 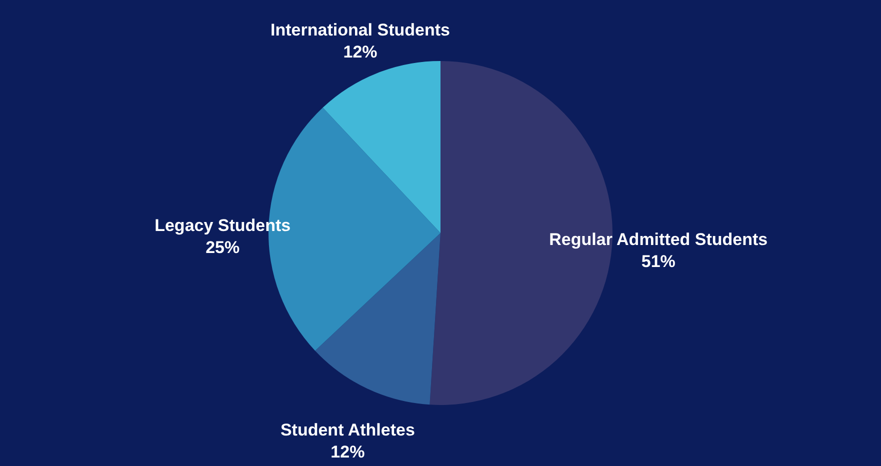 I want to click on data-label: 25%, so click(x=223, y=248).